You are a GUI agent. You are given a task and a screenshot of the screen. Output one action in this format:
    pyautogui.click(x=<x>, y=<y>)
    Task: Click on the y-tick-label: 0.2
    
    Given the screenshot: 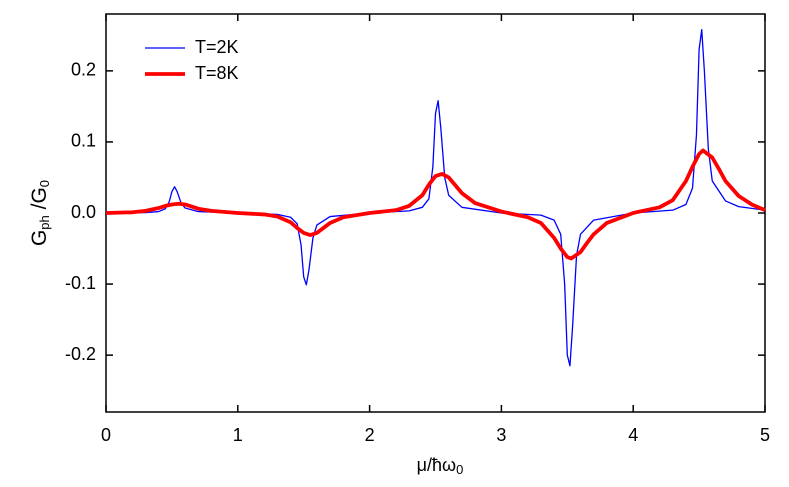 What is the action you would take?
    pyautogui.click(x=83, y=70)
    